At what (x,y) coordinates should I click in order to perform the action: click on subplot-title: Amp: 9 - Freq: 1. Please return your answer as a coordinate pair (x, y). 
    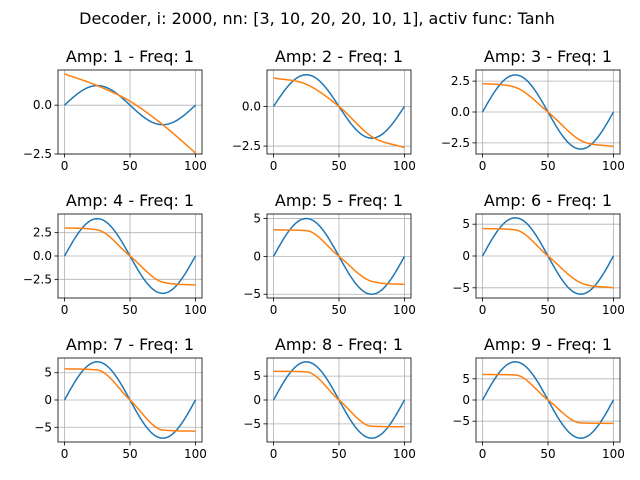
    Looking at the image, I should click on (548, 344).